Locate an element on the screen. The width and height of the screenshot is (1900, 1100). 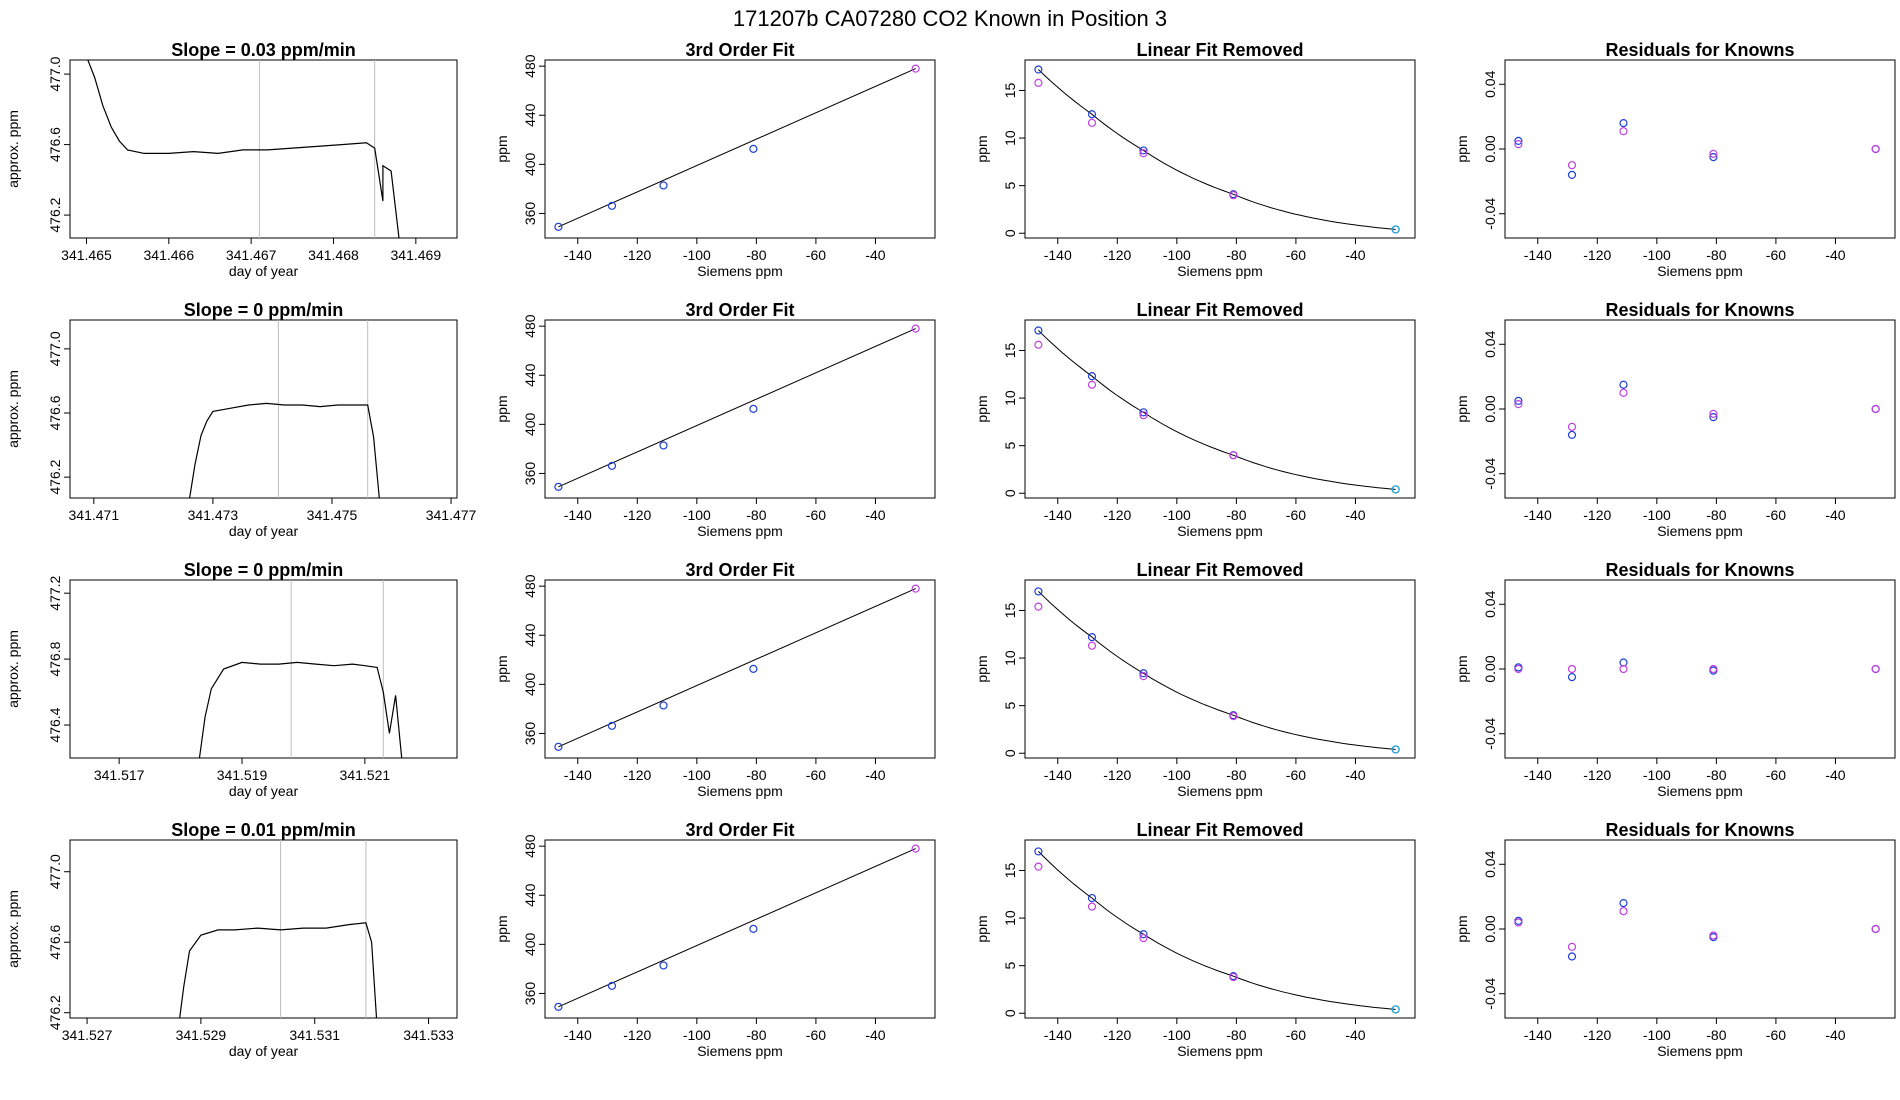
fit-1-frame is located at coordinates (740, 149).